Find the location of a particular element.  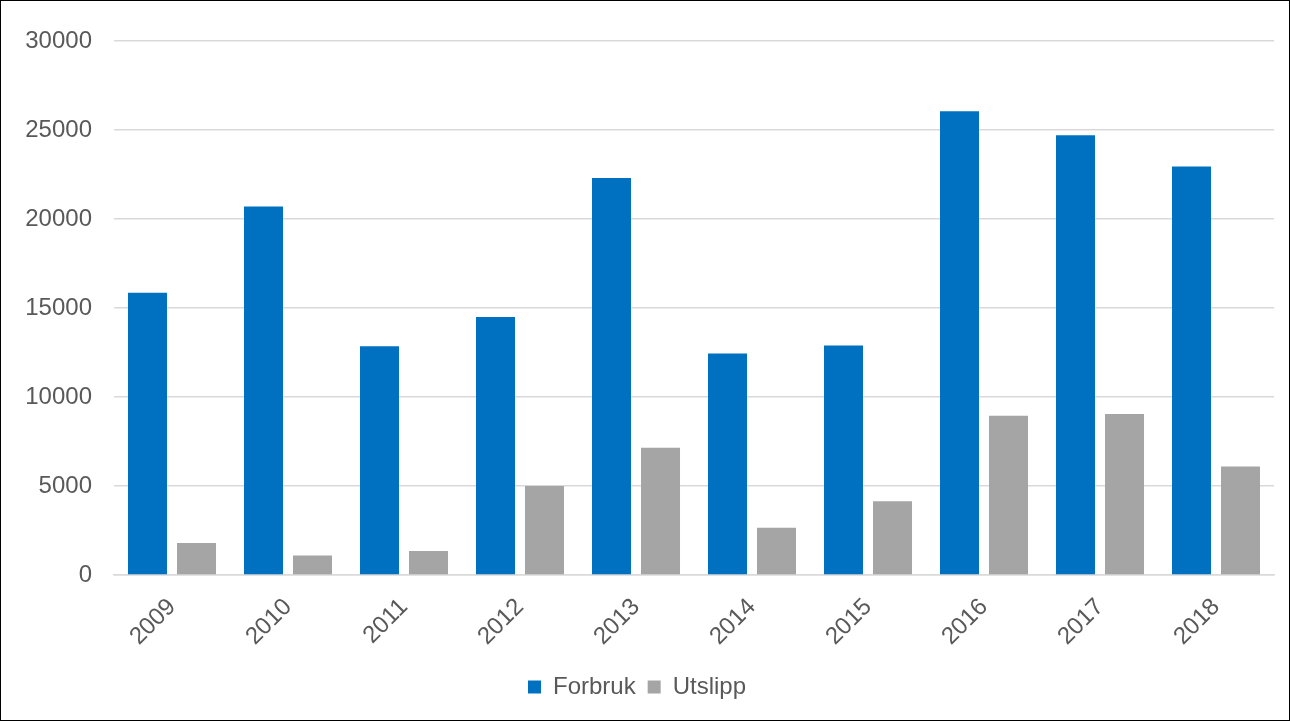

y-tick-label: 10000 is located at coordinates (58, 395).